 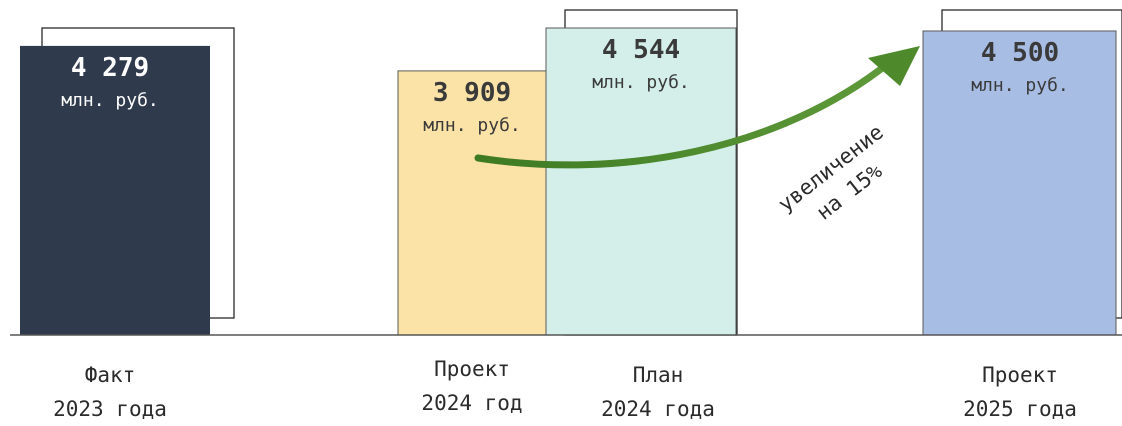 I want to click on category-label-line: 2023 года, so click(x=110, y=409).